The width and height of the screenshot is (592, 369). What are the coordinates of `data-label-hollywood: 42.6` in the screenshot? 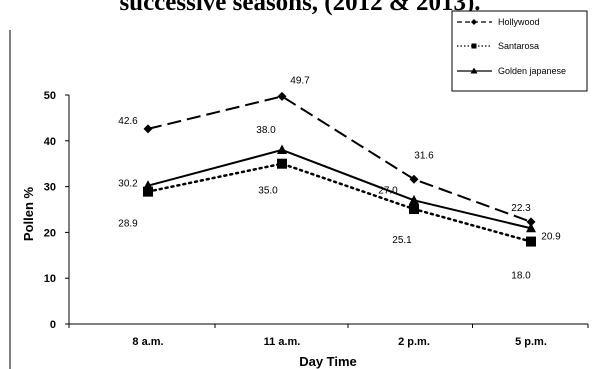 It's located at (128, 121).